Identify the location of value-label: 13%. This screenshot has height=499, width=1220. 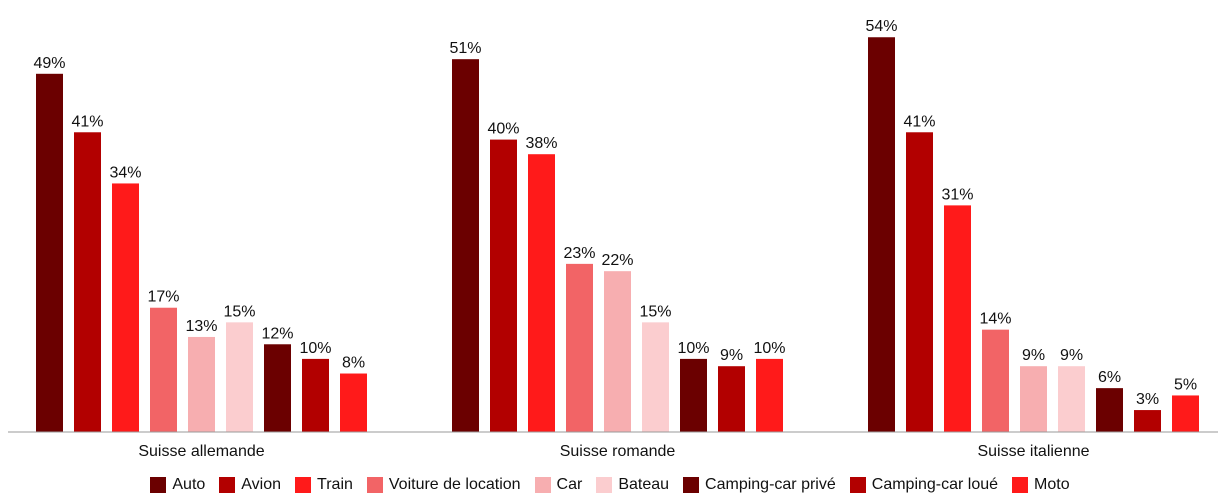
(201, 326).